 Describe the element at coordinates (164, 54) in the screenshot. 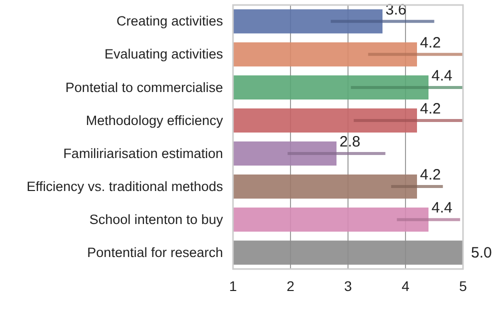

I see `y-tick-label: Evaluating activities` at that location.